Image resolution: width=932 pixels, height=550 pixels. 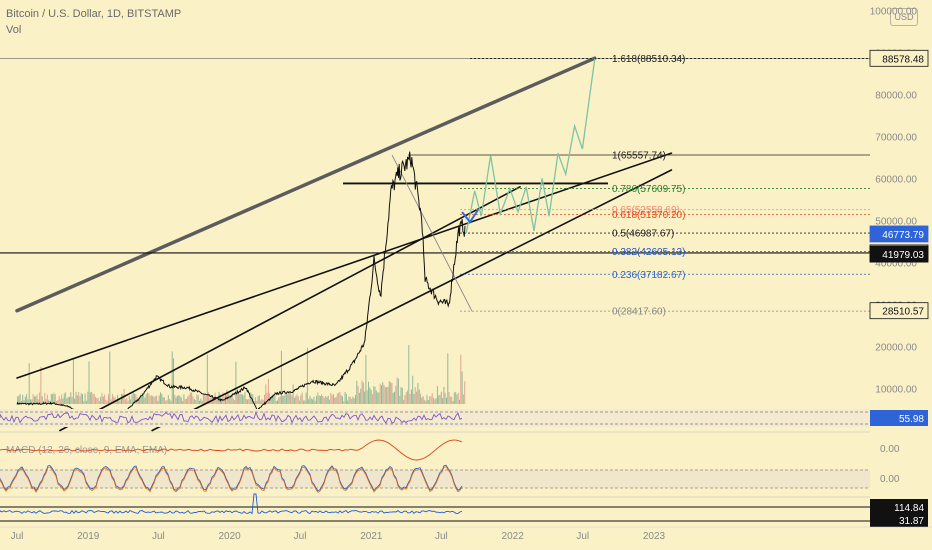 What do you see at coordinates (911, 419) in the screenshot?
I see `rsi-value-label: 55.98` at bounding box center [911, 419].